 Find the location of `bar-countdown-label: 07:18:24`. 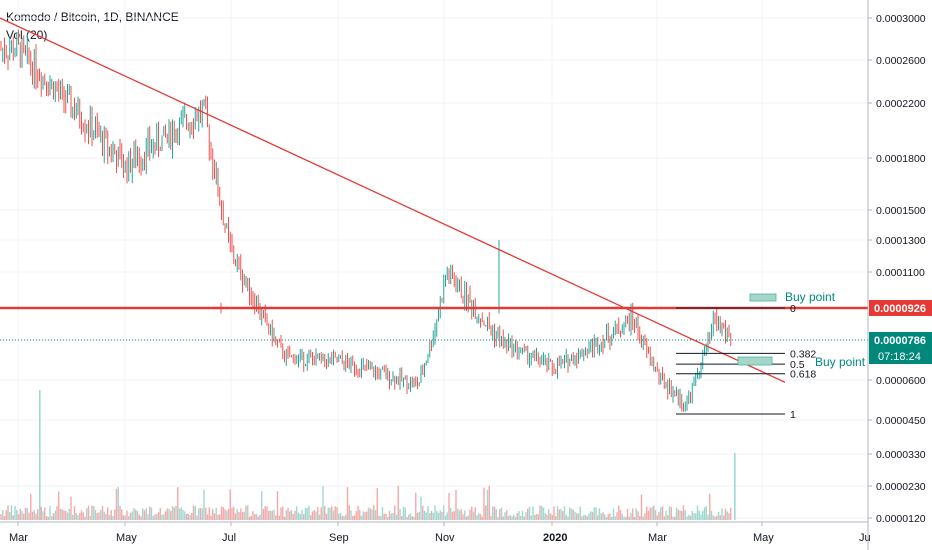

bar-countdown-label: 07:18:24 is located at coordinates (899, 357).